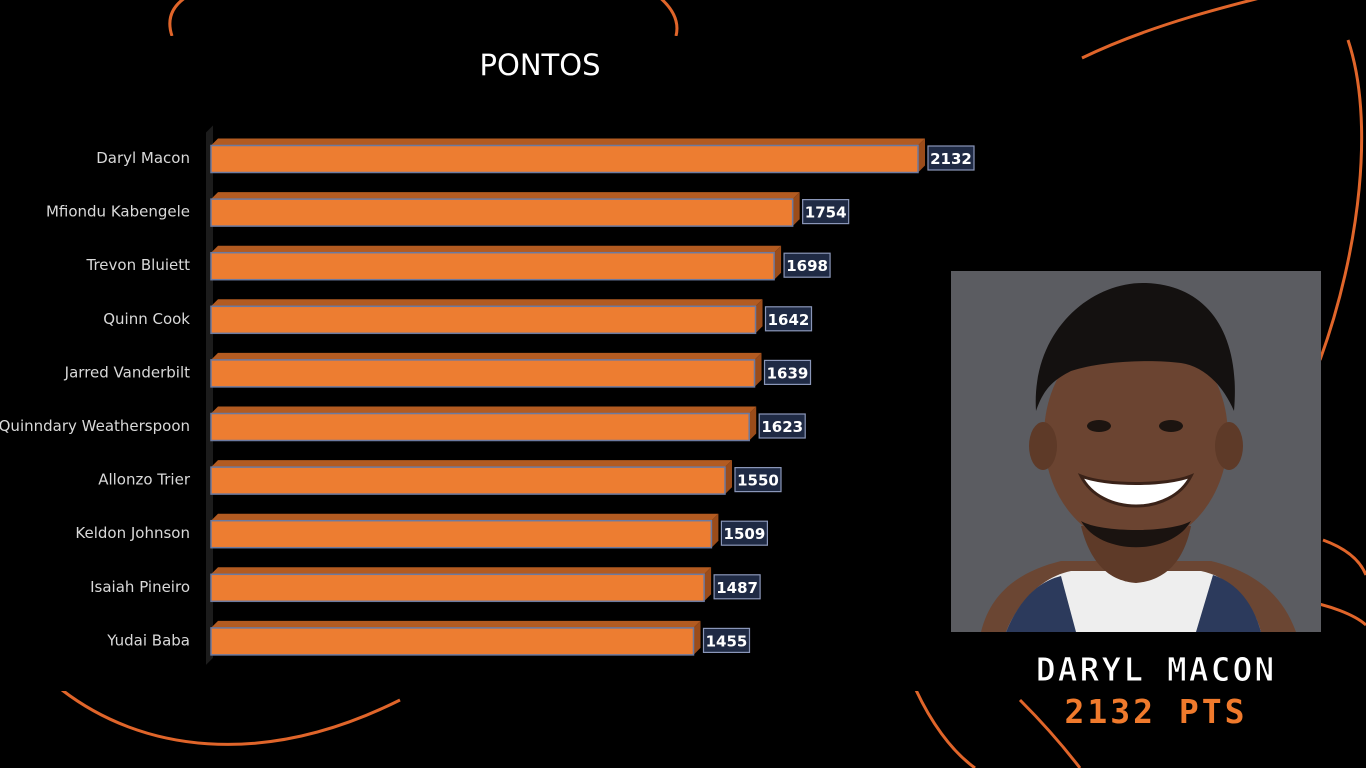 The image size is (1366, 768). I want to click on data-label: 1550, so click(758, 481).